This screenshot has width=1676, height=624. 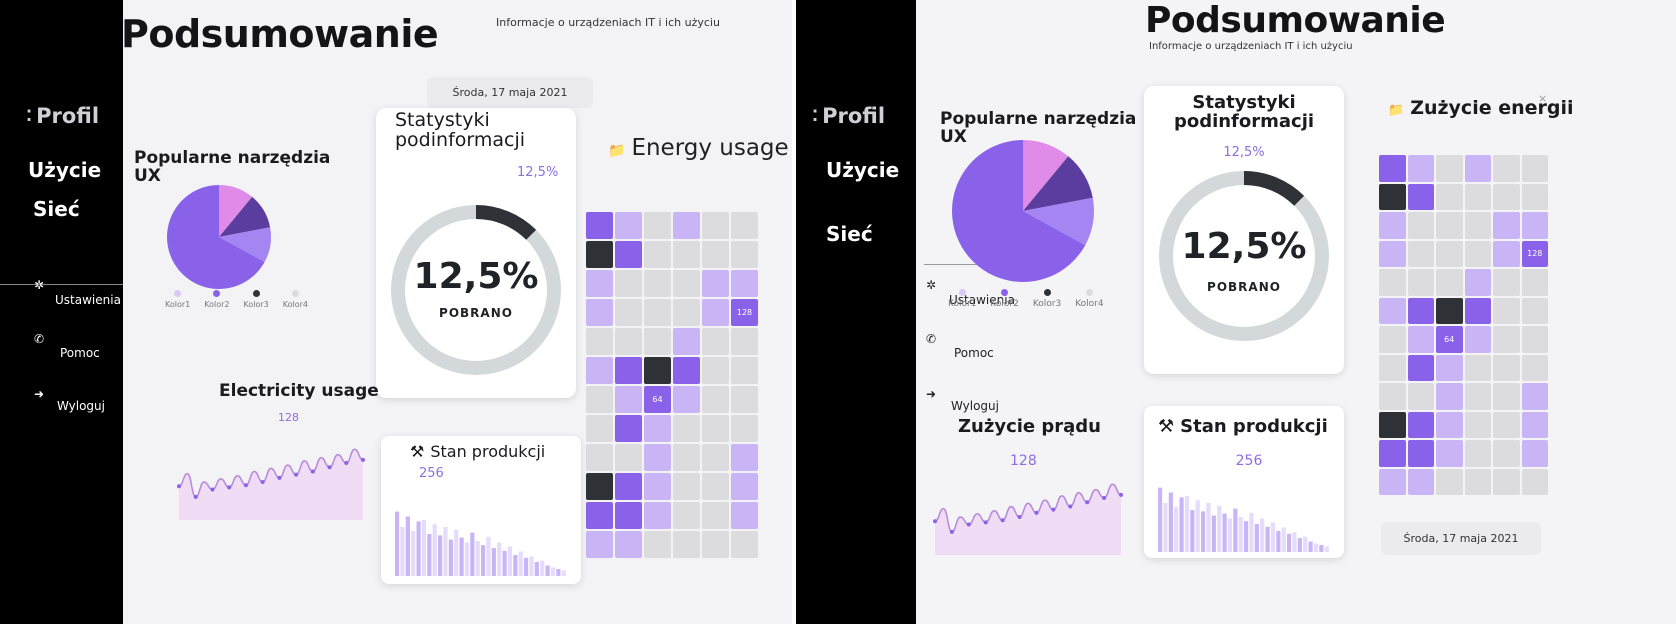 What do you see at coordinates (672, 385) in the screenshot?
I see `energy-heatmap: 128 64` at bounding box center [672, 385].